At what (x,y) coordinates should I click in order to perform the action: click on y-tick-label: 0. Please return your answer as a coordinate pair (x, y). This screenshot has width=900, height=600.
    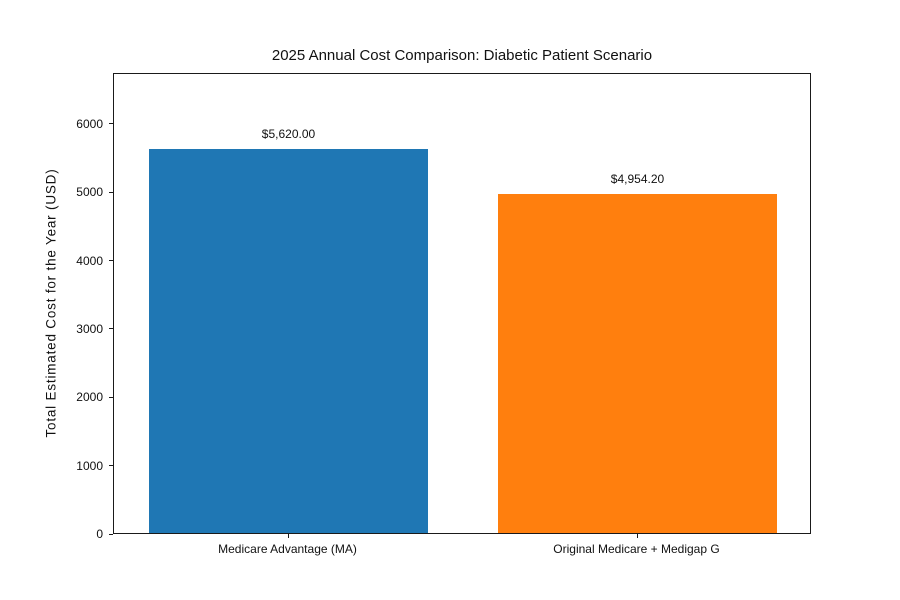
    Looking at the image, I should click on (99, 534).